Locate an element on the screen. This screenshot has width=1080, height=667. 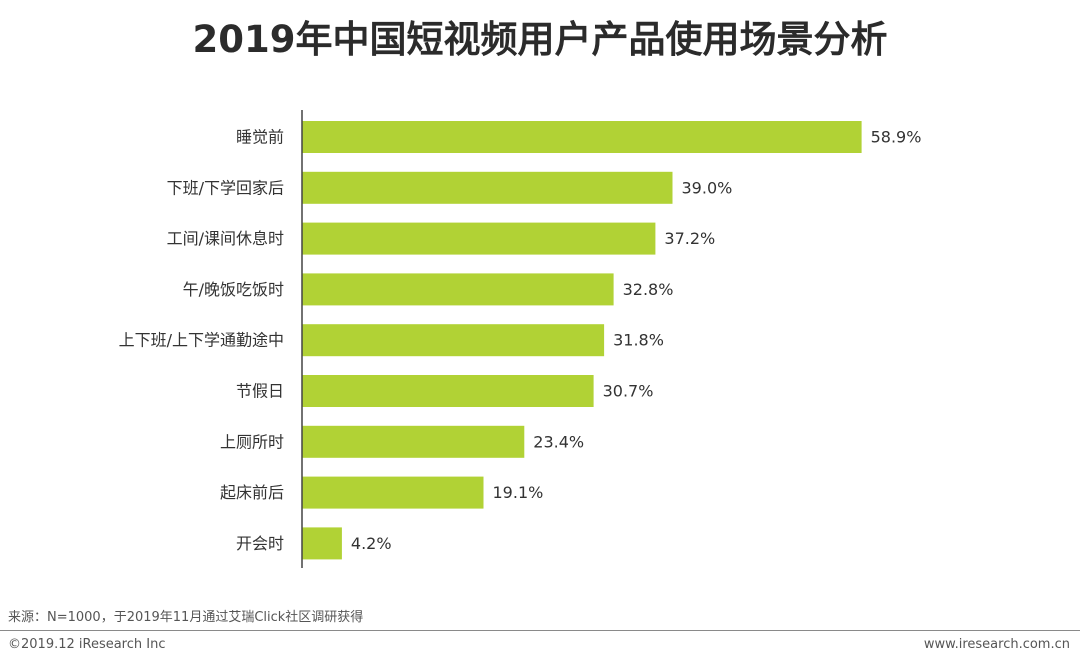
category-label: 节假日 is located at coordinates (260, 391).